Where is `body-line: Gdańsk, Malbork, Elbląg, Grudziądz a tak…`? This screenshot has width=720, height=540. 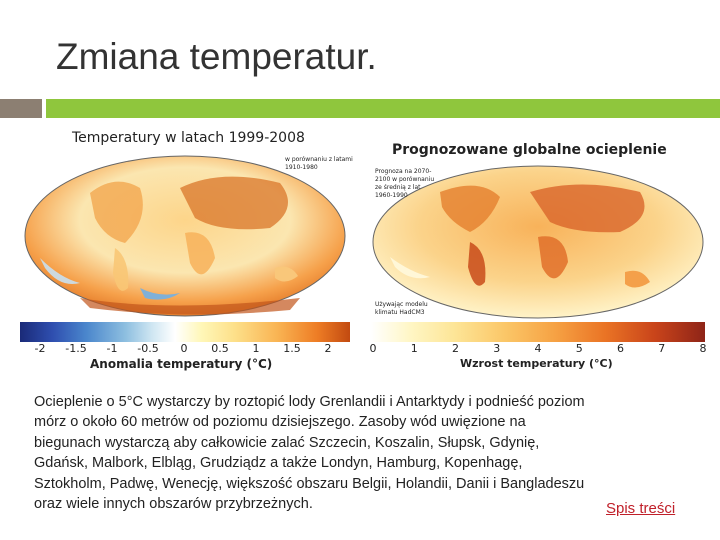 body-line: Gdańsk, Malbork, Elbląg, Grudziądz a tak… is located at coordinates (278, 463).